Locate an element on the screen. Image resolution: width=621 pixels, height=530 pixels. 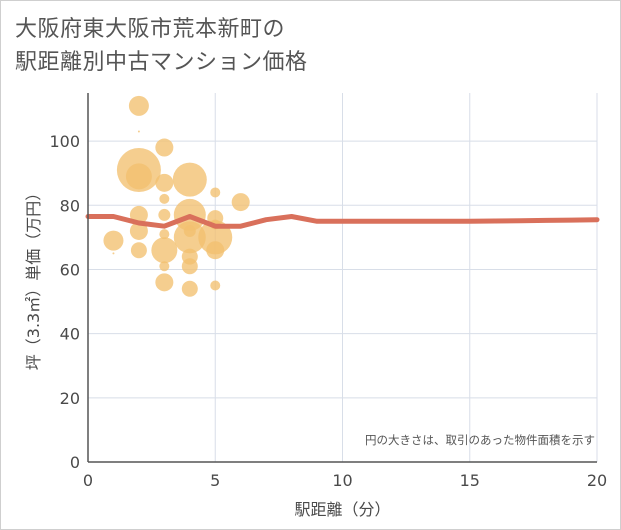
x-tick-label-20: 20 is located at coordinates (597, 480).